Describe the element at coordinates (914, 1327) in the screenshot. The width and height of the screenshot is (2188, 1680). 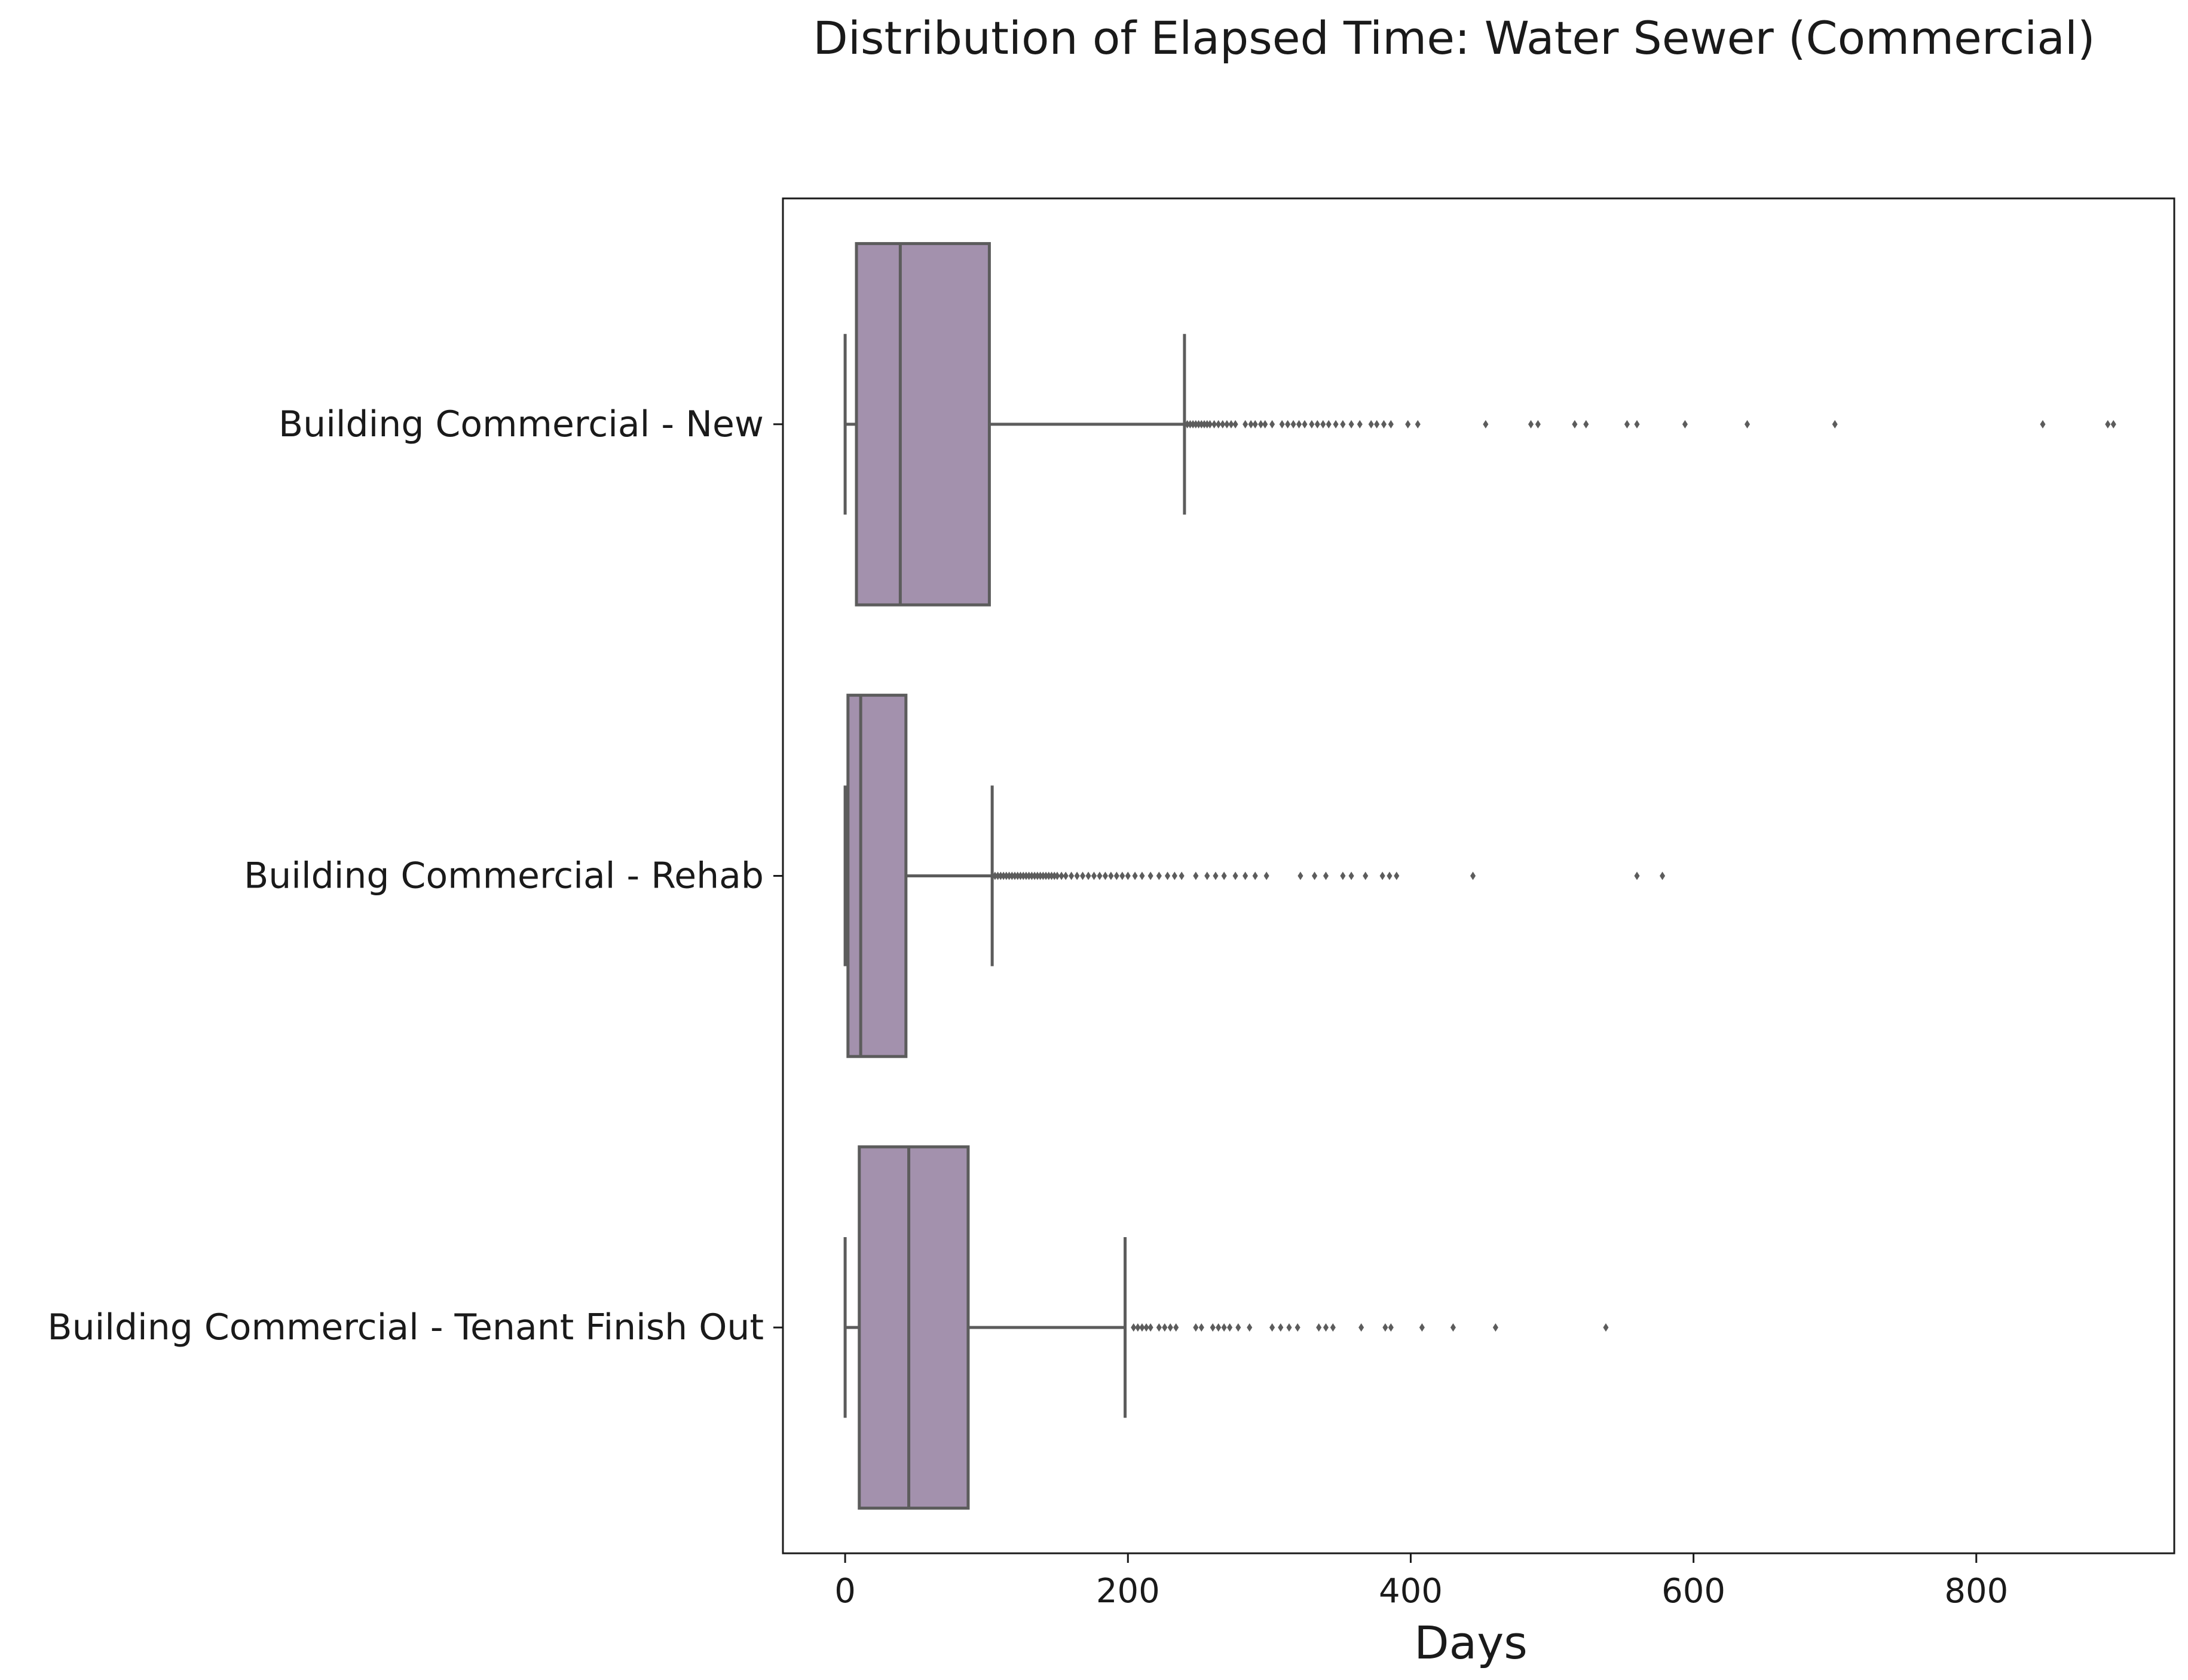
I see `iqr-box` at that location.